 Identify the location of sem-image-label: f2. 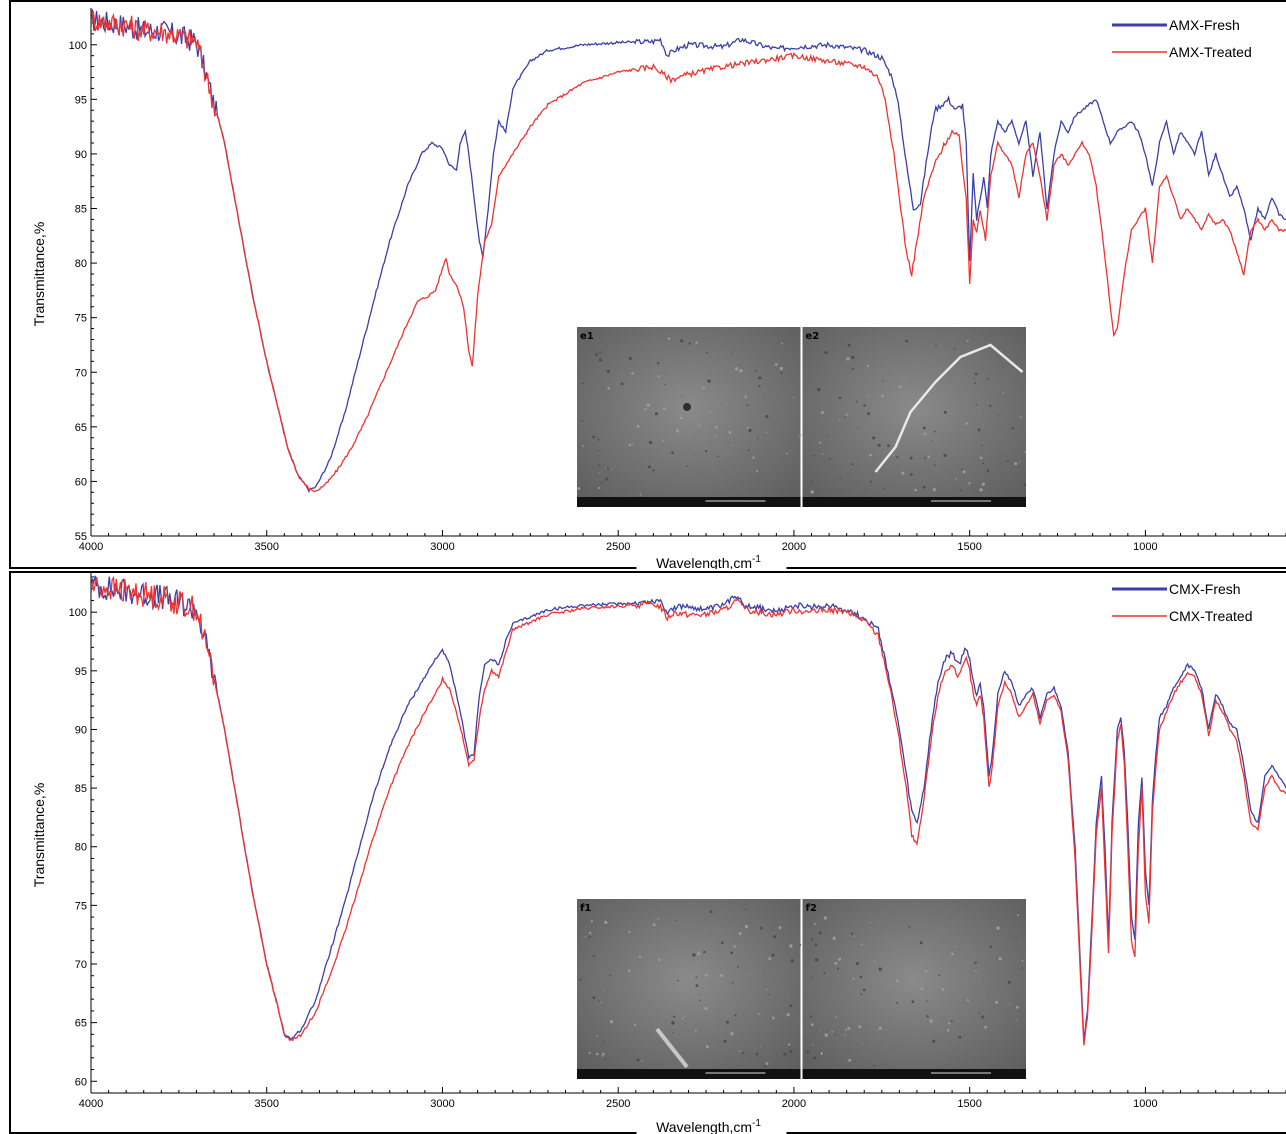
(811, 908).